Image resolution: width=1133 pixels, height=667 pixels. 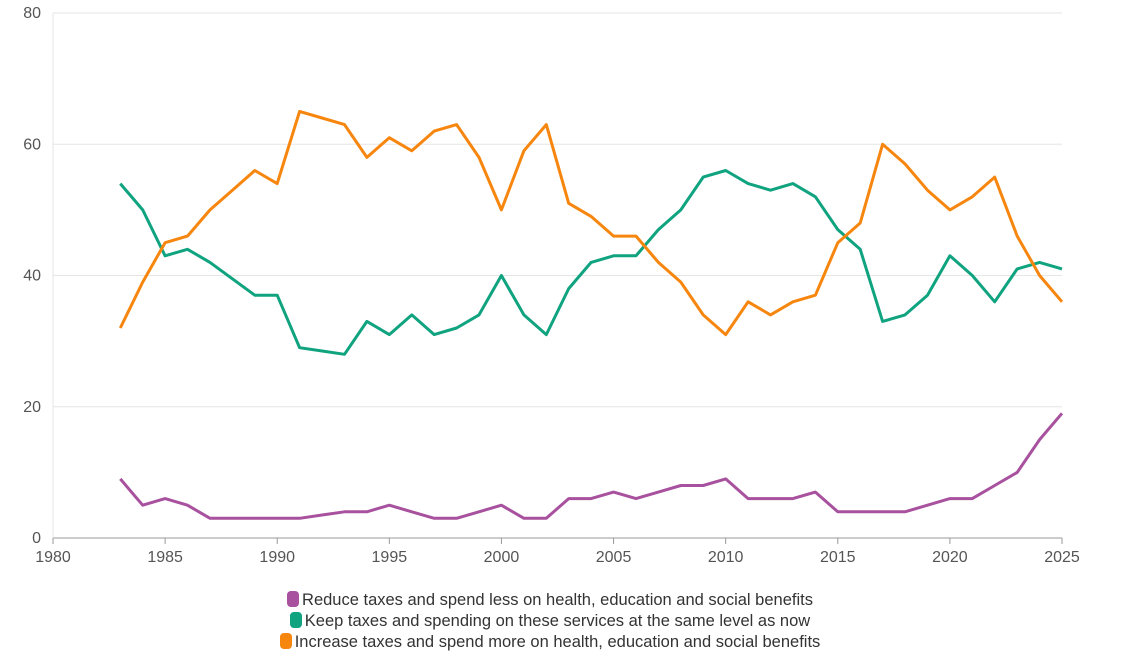 What do you see at coordinates (614, 557) in the screenshot?
I see `x-tick-label: 2005` at bounding box center [614, 557].